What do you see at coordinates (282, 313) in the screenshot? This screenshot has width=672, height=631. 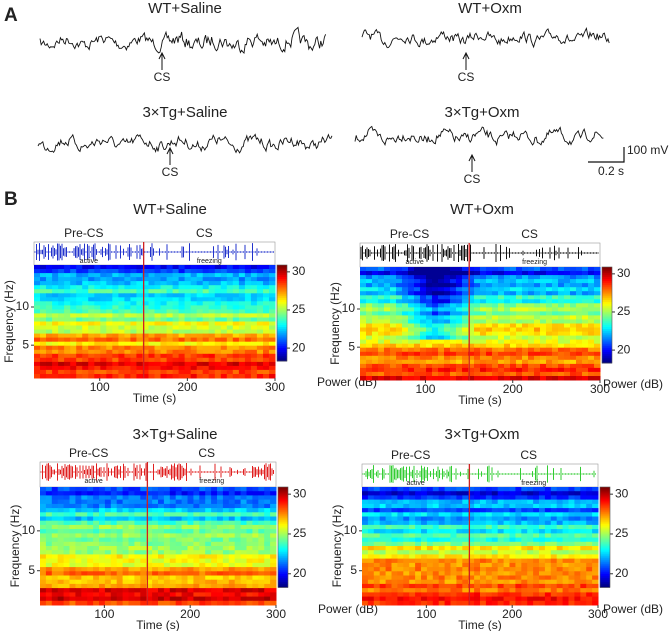 I see `colorbar-frame` at bounding box center [282, 313].